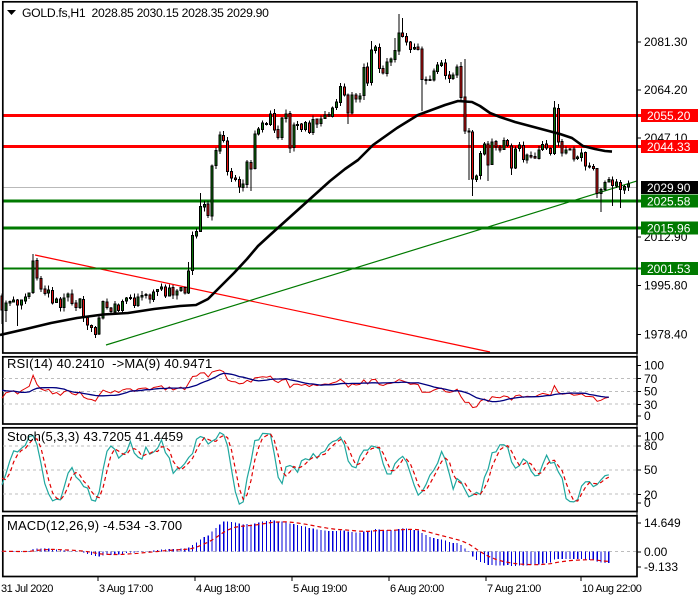 This screenshot has width=700, height=605. What do you see at coordinates (651, 379) in the screenshot?
I see `svg-text: 70` at bounding box center [651, 379].